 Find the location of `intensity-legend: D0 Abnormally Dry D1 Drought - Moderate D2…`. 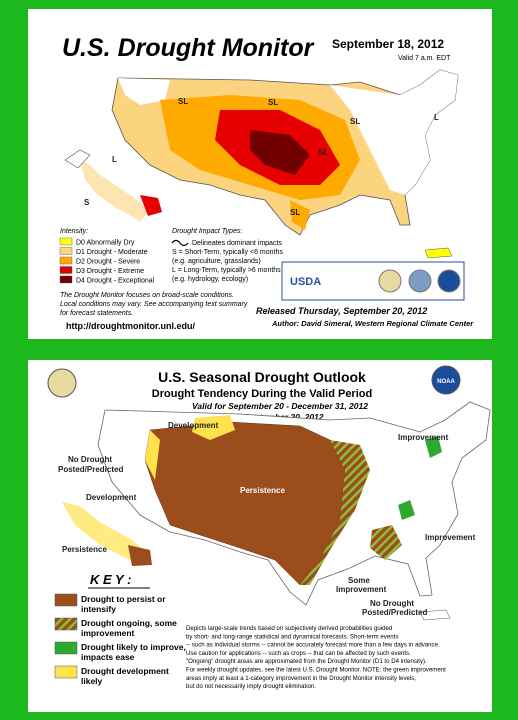

intensity-legend: D0 Abnormally Dry D1 Drought - Moderate D2… is located at coordinates (107, 261).